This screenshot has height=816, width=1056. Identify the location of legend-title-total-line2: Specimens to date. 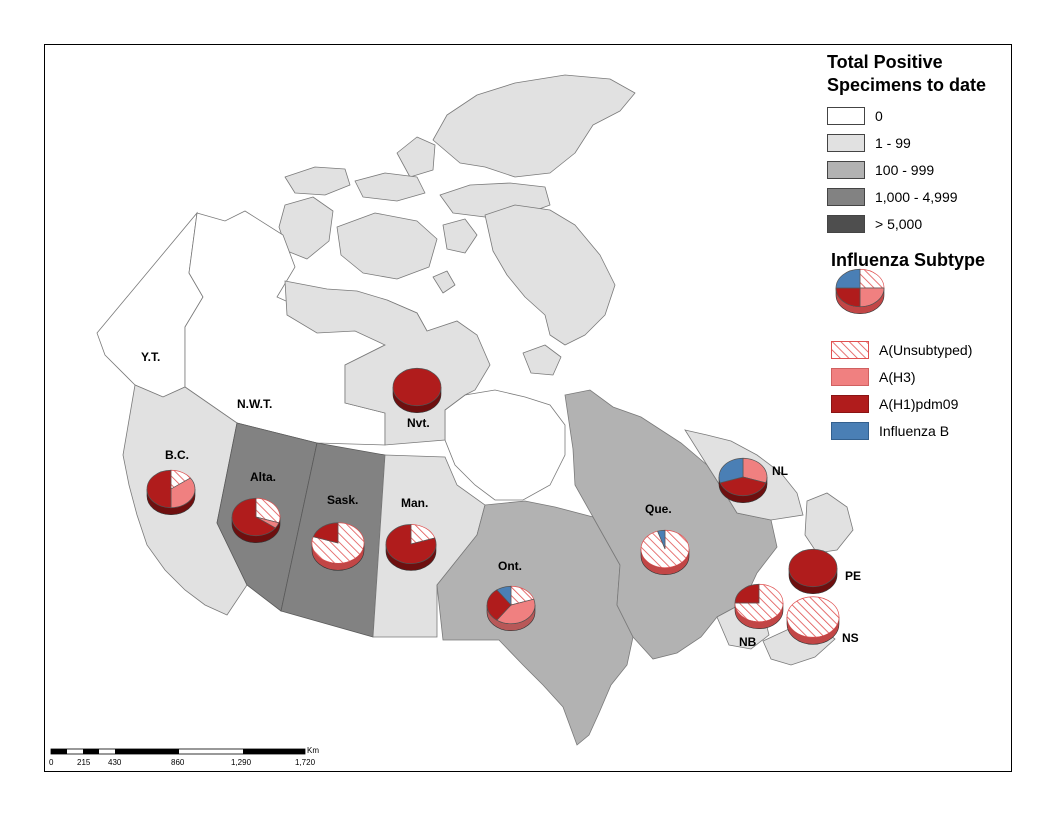
(907, 85).